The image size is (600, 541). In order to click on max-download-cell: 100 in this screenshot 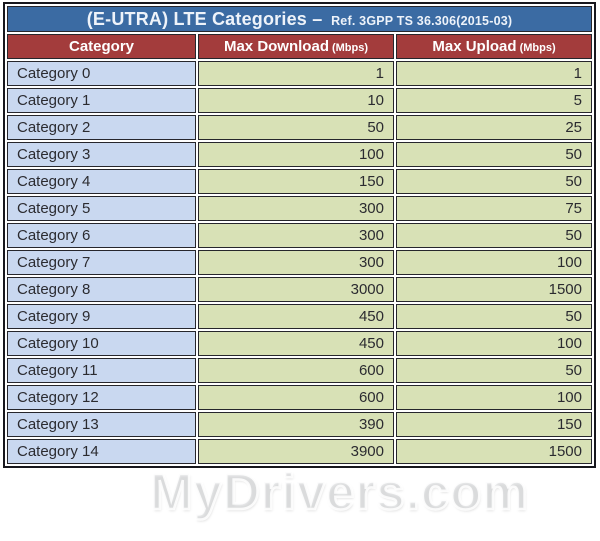, I will do `click(296, 154)`.